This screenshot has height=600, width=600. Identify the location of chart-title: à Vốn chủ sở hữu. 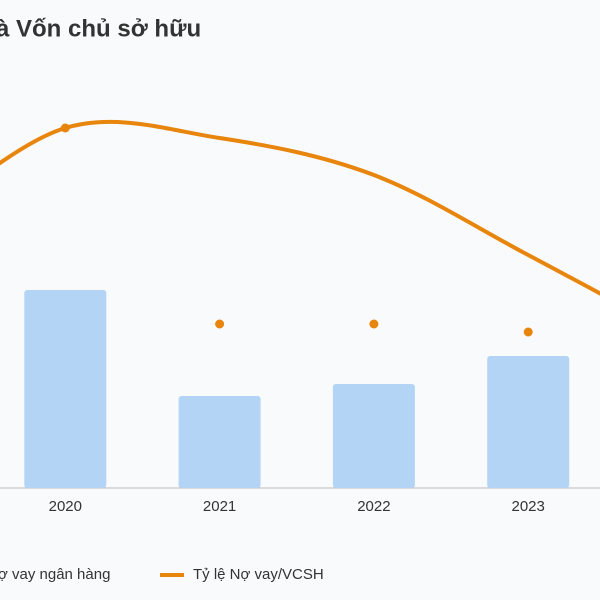
(100, 28).